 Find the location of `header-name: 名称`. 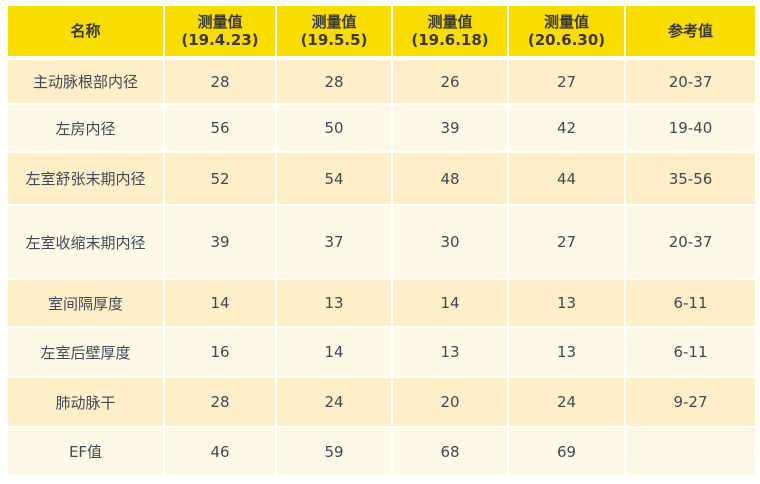

header-name: 名称 is located at coordinates (85, 31).